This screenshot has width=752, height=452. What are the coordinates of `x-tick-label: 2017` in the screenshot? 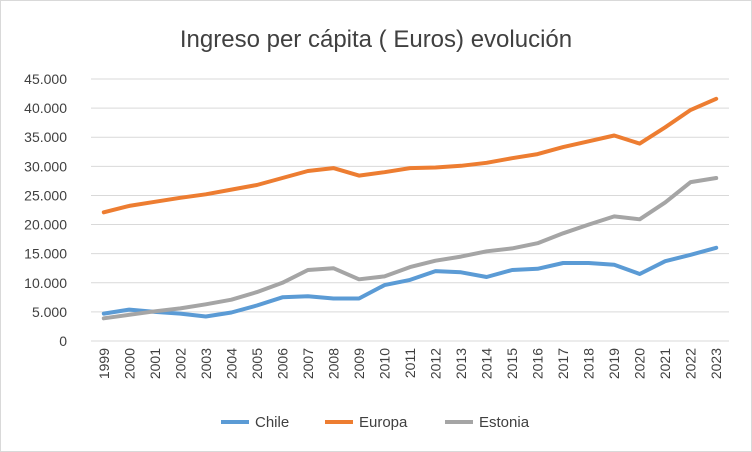 It's located at (563, 363).